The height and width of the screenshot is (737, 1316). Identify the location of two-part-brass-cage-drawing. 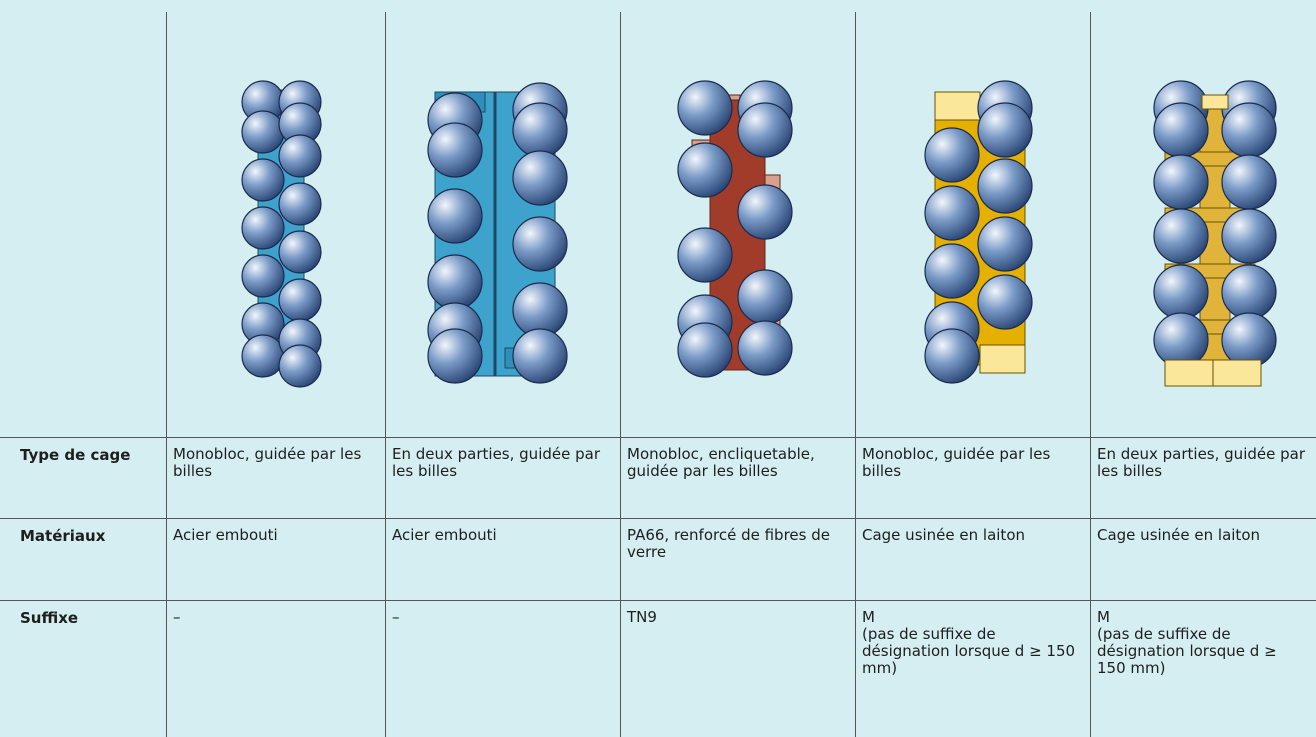
(1215, 233).